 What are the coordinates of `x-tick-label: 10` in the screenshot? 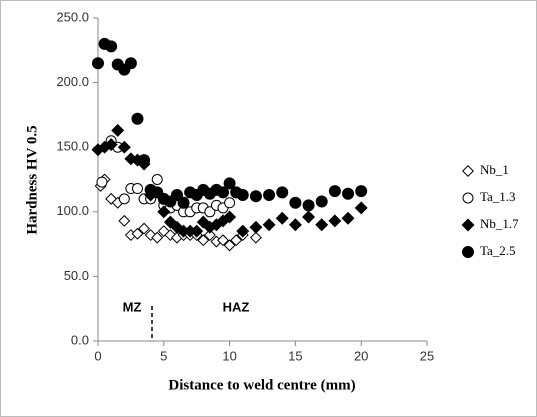 It's located at (229, 355).